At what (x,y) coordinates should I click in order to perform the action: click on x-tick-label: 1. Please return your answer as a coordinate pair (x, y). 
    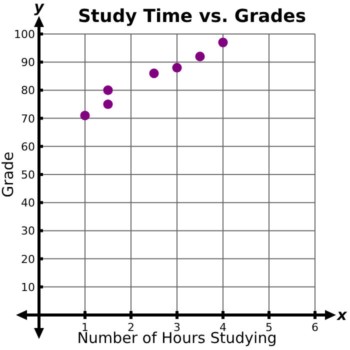
    Looking at the image, I should click on (85, 327).